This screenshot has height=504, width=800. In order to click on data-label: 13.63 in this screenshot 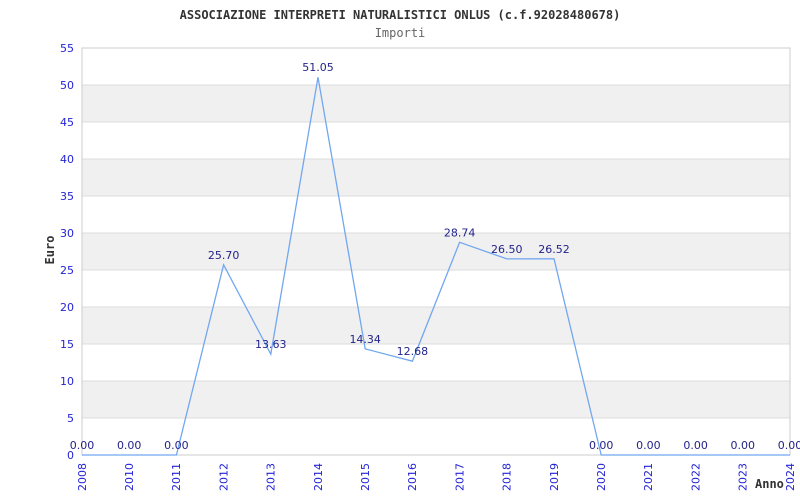, I will do `click(271, 344)`.